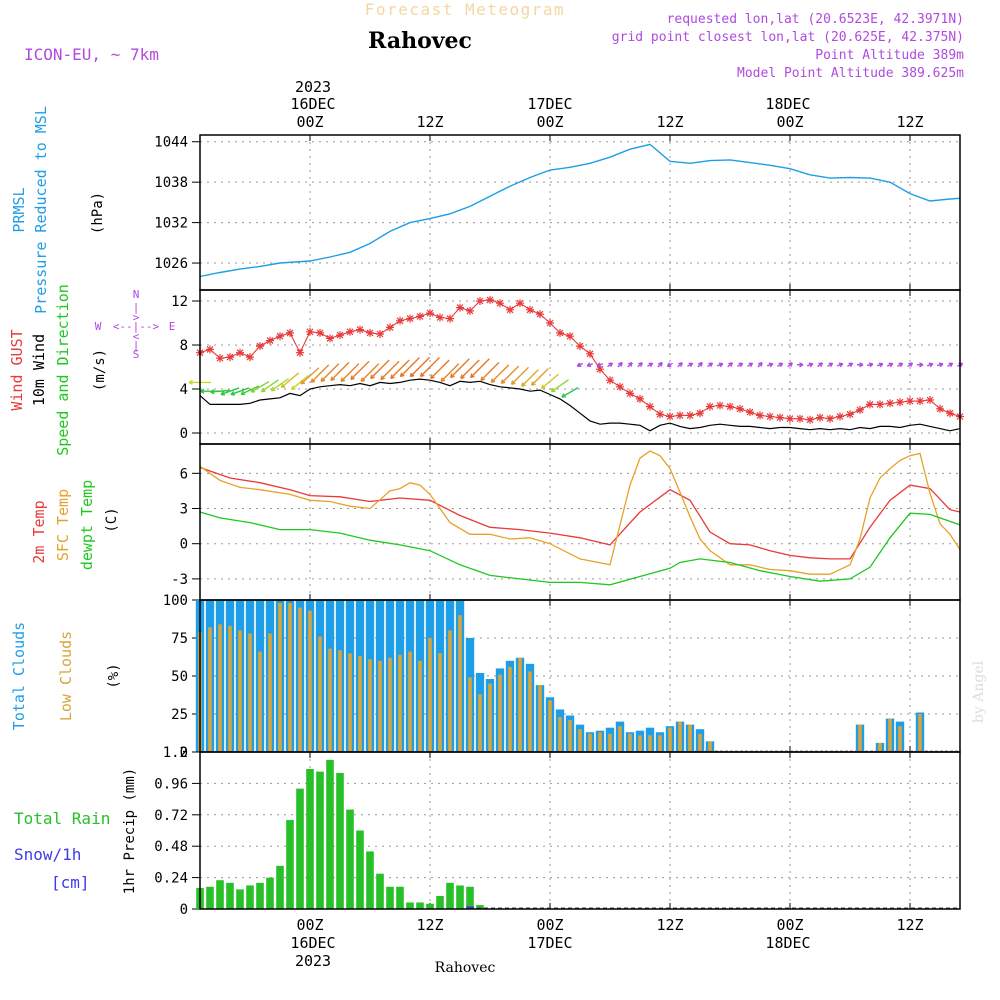 The width and height of the screenshot is (1000, 1000). I want to click on top-day-label: 17DEC, so click(549, 104).